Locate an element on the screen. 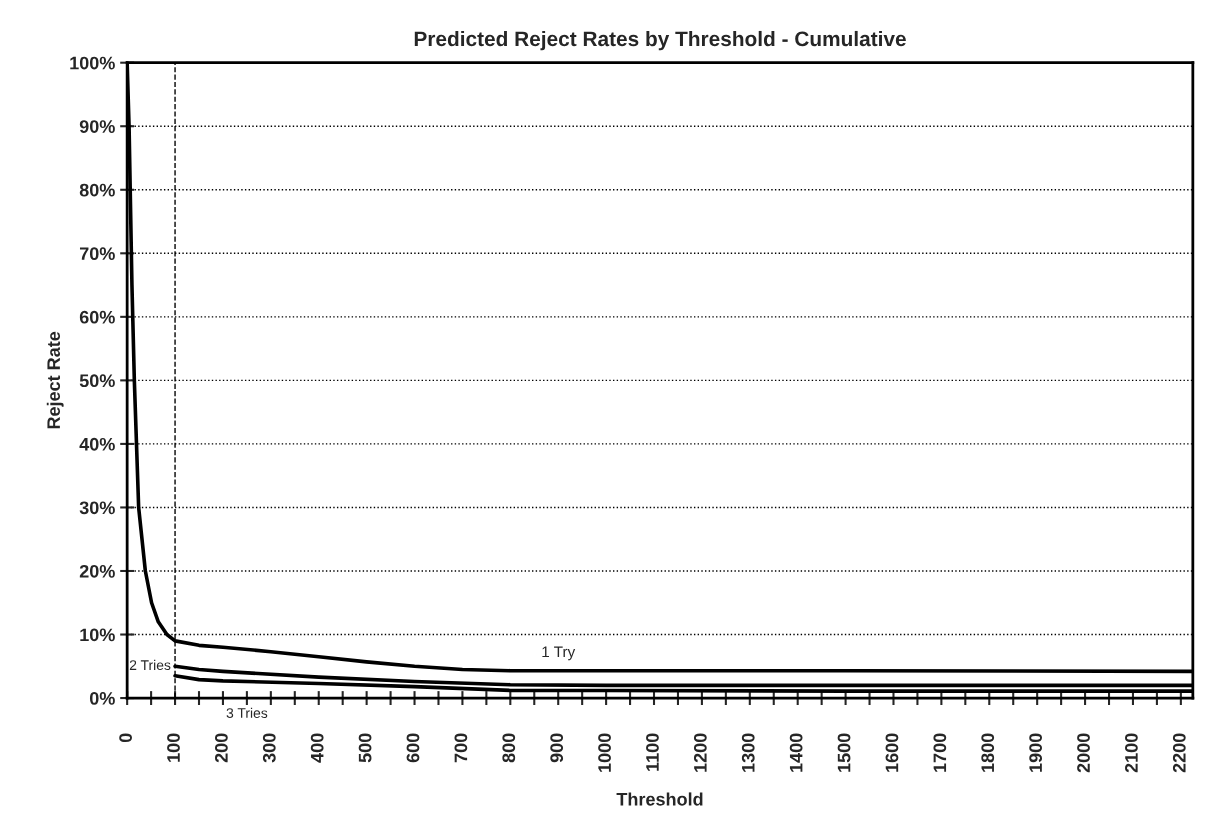 Image resolution: width=1211 pixels, height=836 pixels. series-label: 1 Try is located at coordinates (559, 653).